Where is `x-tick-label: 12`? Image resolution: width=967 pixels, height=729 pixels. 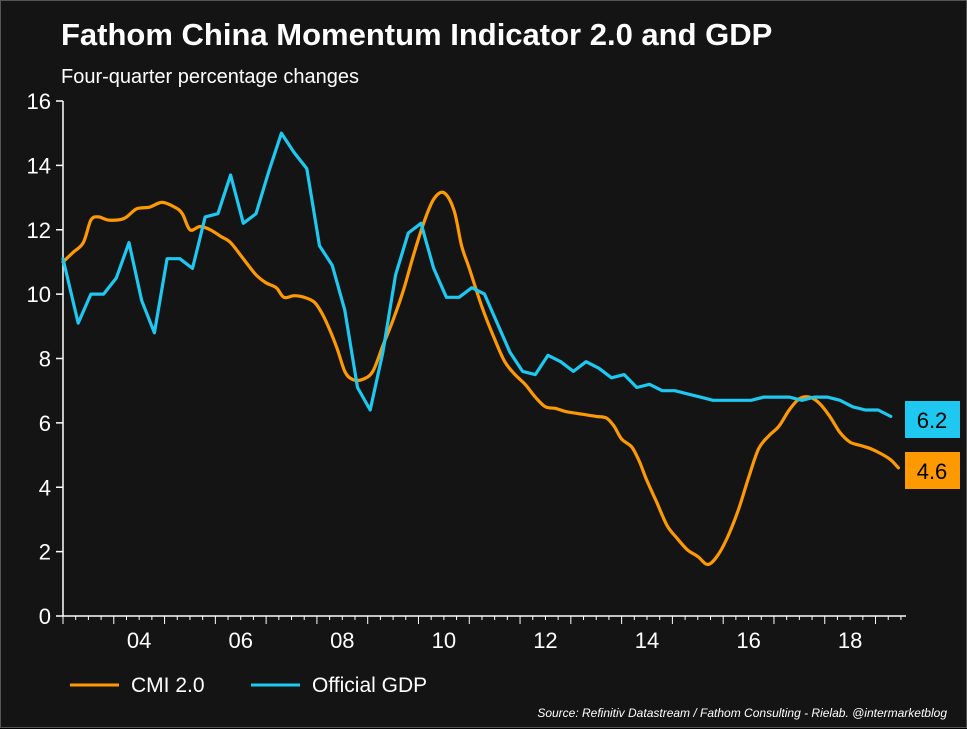 x-tick-label: 12 is located at coordinates (545, 640).